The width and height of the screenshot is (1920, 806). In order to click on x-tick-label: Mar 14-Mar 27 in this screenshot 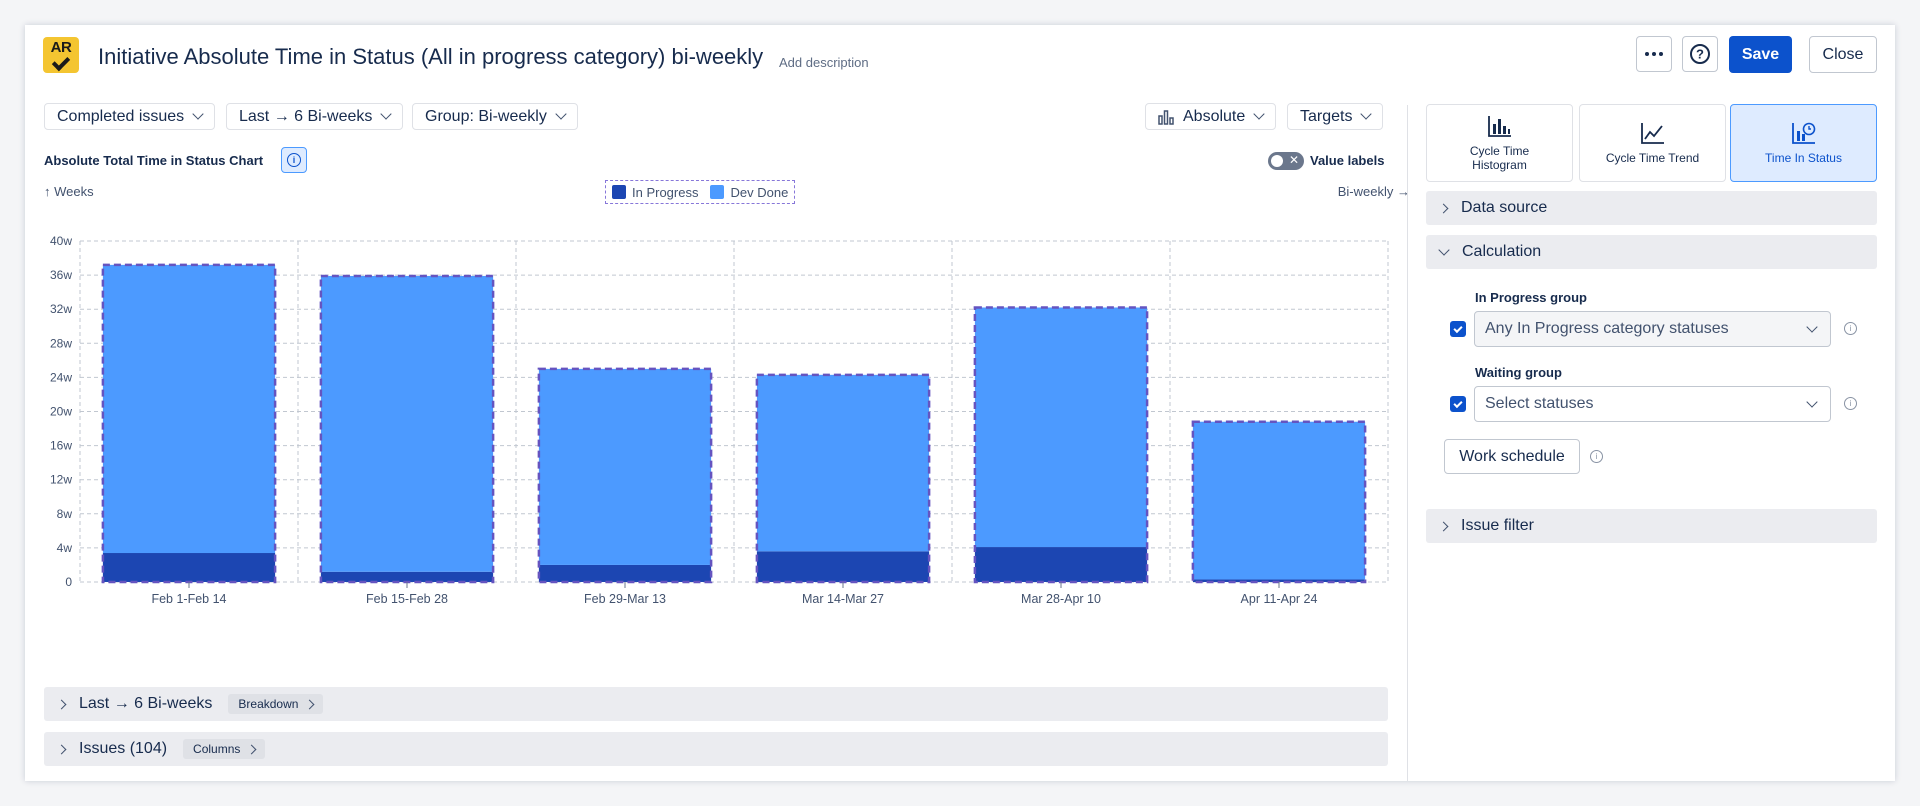, I will do `click(843, 599)`.